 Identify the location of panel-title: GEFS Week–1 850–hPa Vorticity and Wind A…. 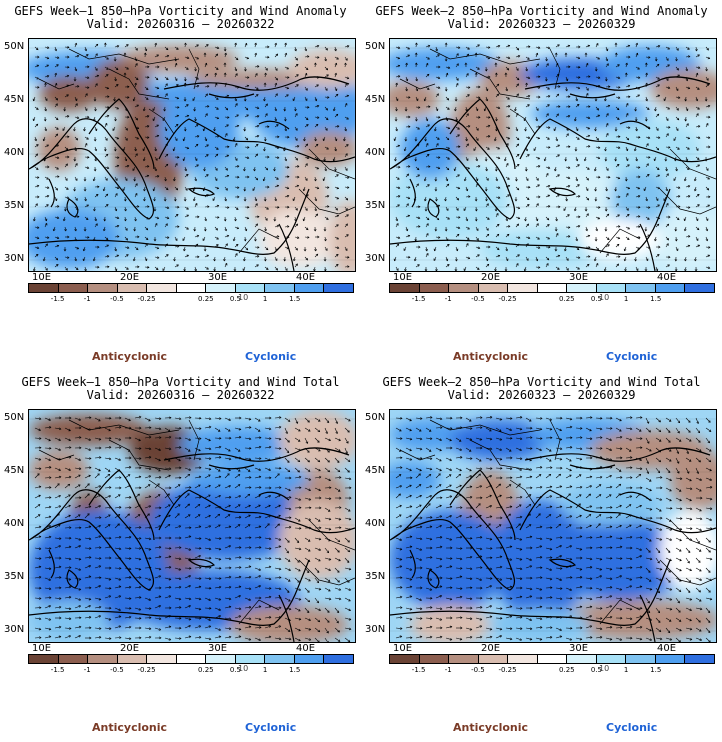
(180, 11).